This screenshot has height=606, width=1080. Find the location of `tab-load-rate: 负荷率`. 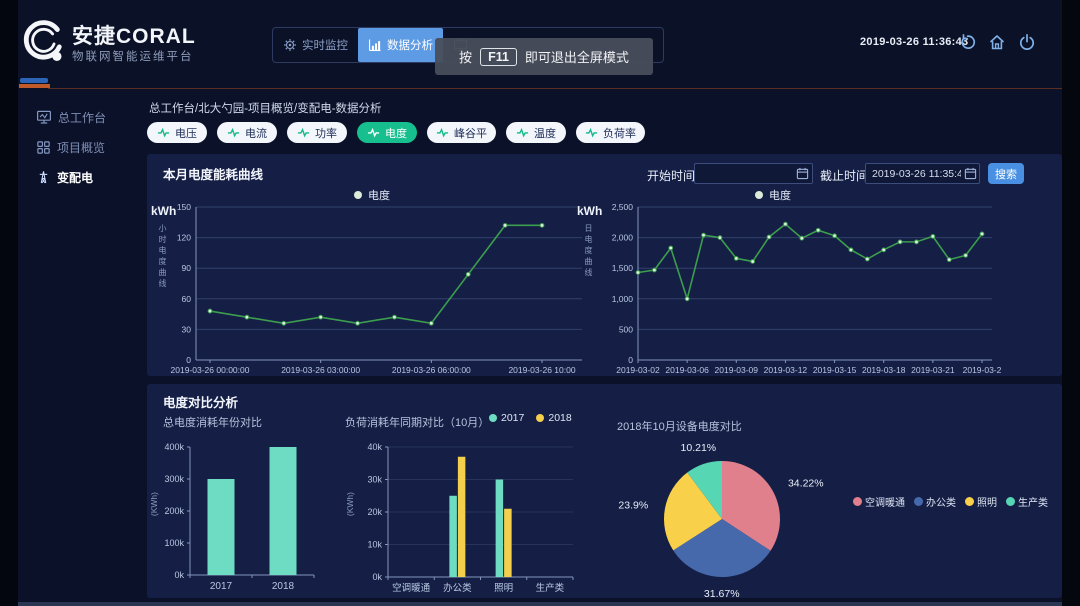

tab-load-rate: 负荷率 is located at coordinates (610, 132).